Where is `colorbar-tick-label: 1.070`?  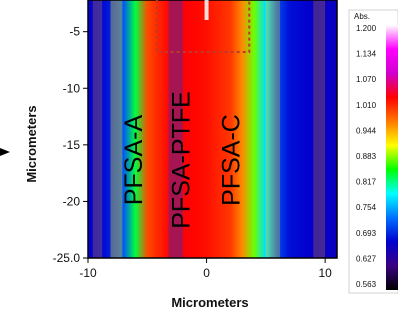
colorbar-tick-label: 1.070 is located at coordinates (366, 79).